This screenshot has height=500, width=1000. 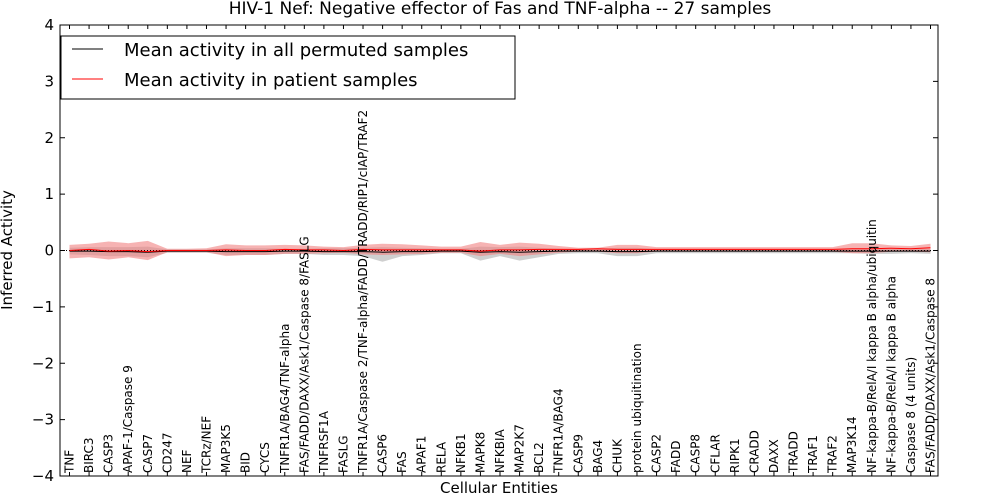 What do you see at coordinates (735, 455) in the screenshot?
I see `x-tick-label: RIPK1` at bounding box center [735, 455].